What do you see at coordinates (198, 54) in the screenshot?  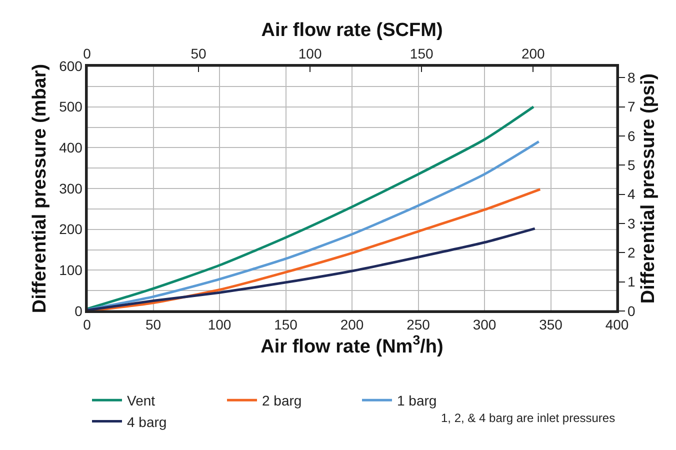 I see `x2-tick-label: 50` at bounding box center [198, 54].